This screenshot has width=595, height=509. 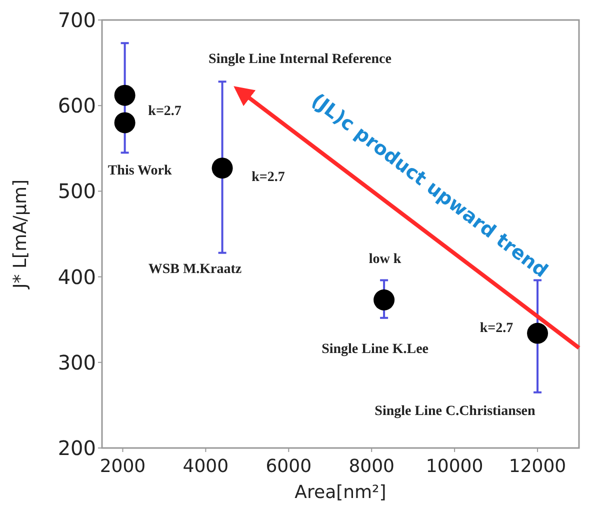 What do you see at coordinates (371, 466) in the screenshot?
I see `x-tick-label: 8000` at bounding box center [371, 466].